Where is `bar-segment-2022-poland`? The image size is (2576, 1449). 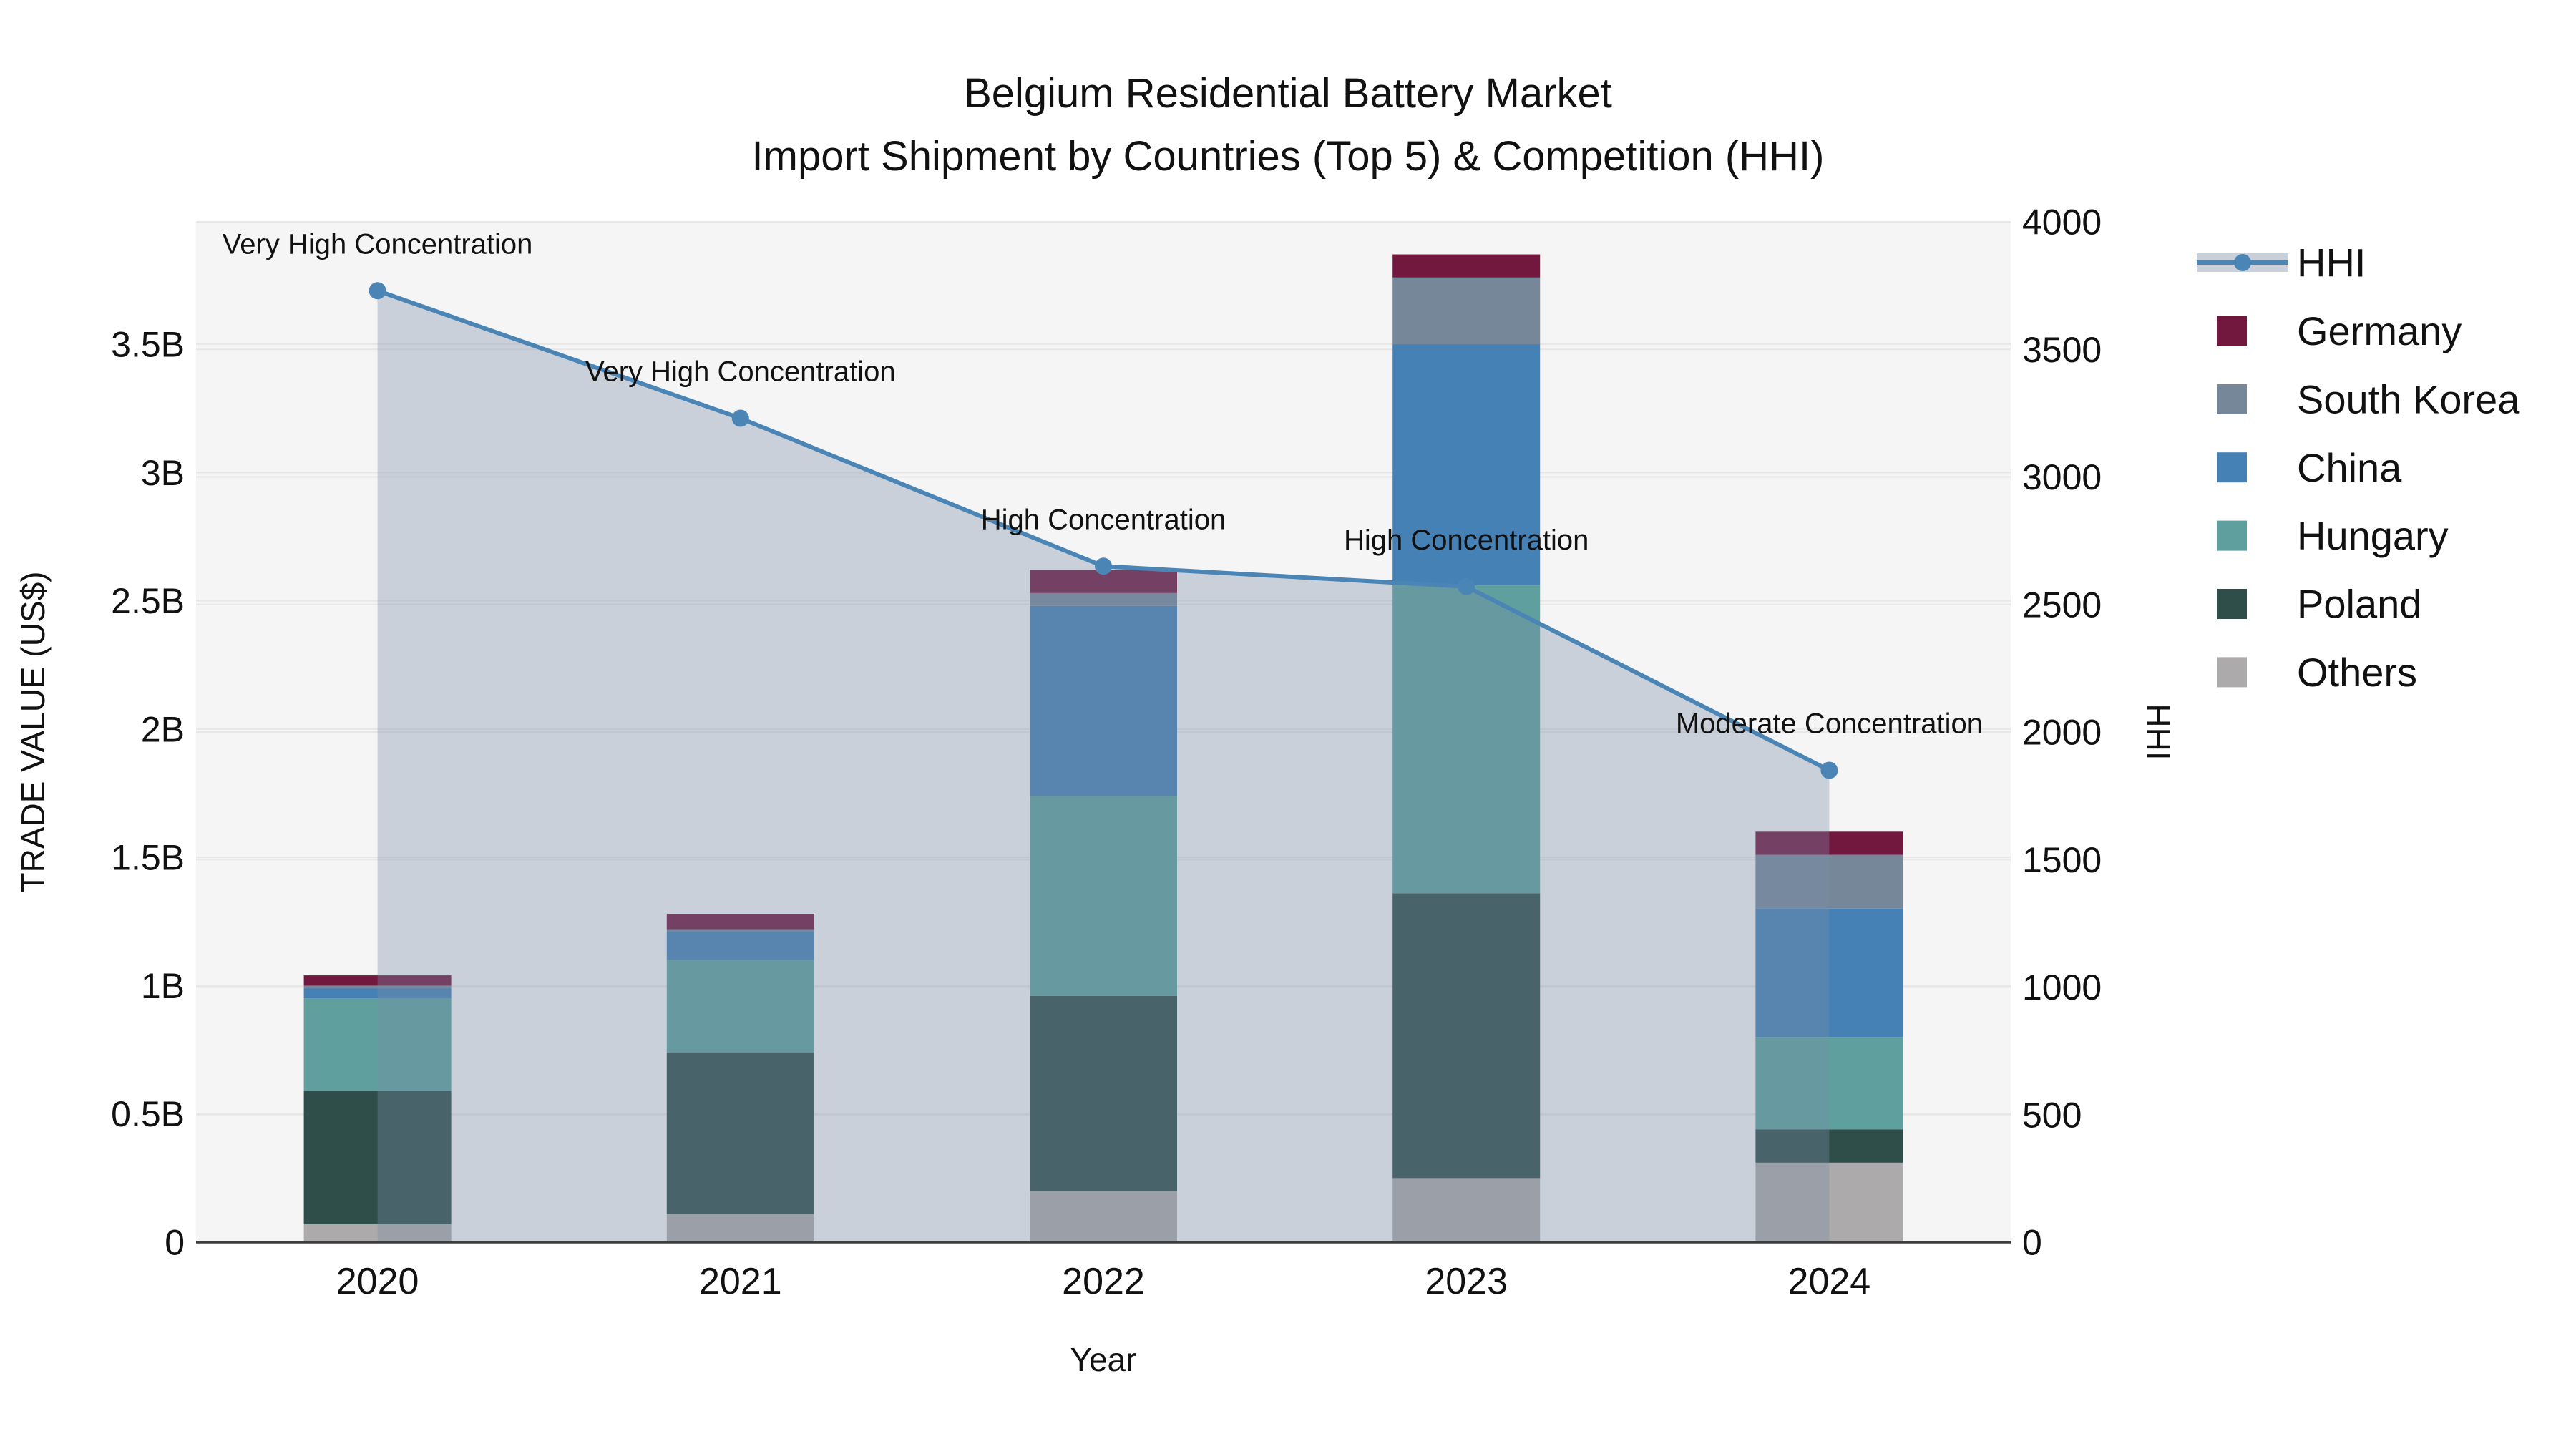 bar-segment-2022-poland is located at coordinates (1103, 1093).